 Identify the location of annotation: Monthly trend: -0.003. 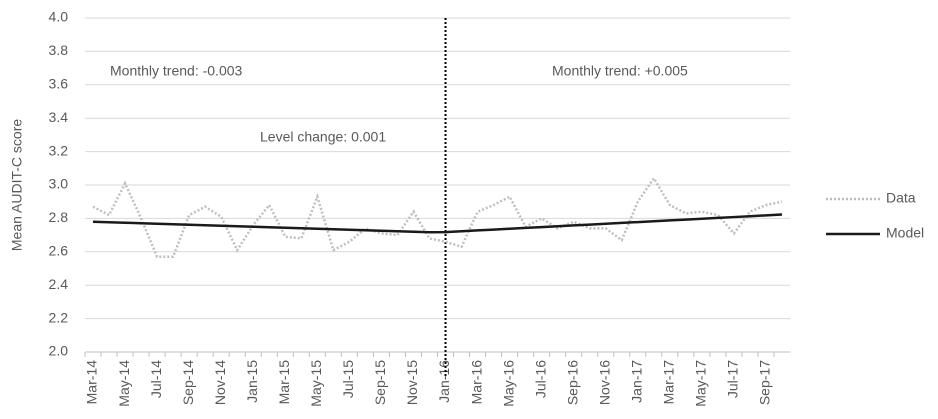
(176, 71).